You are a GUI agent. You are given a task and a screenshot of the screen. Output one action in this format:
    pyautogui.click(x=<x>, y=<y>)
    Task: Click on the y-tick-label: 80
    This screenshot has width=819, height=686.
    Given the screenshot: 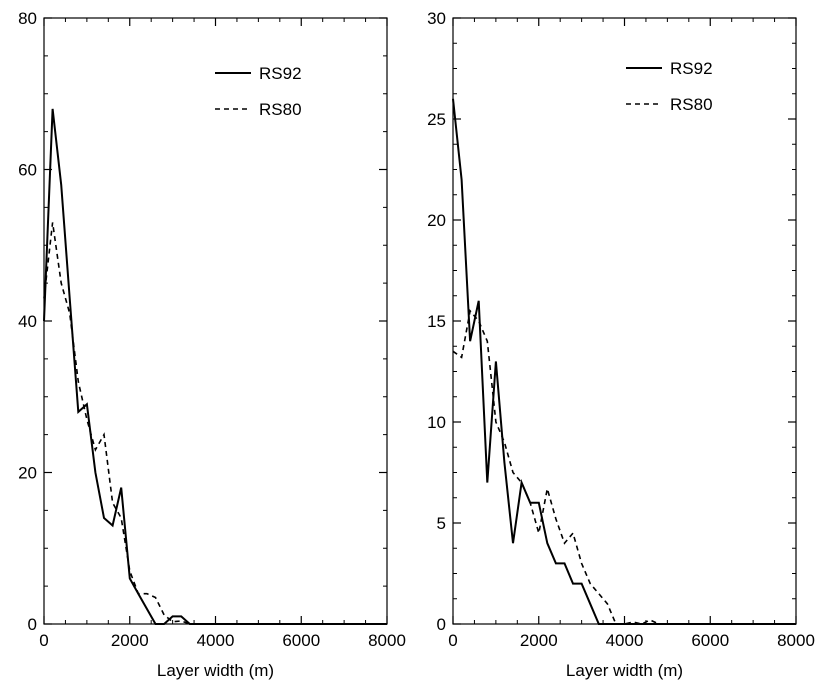 What is the action you would take?
    pyautogui.click(x=27, y=18)
    